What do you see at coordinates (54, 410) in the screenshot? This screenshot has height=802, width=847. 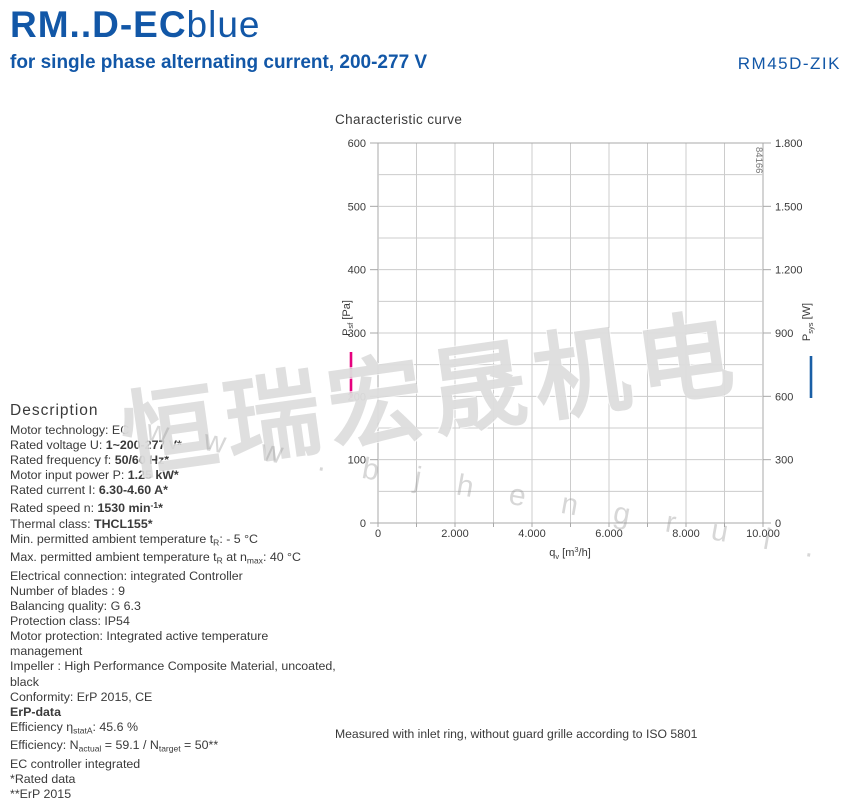 I see `description-heading: Description` at bounding box center [54, 410].